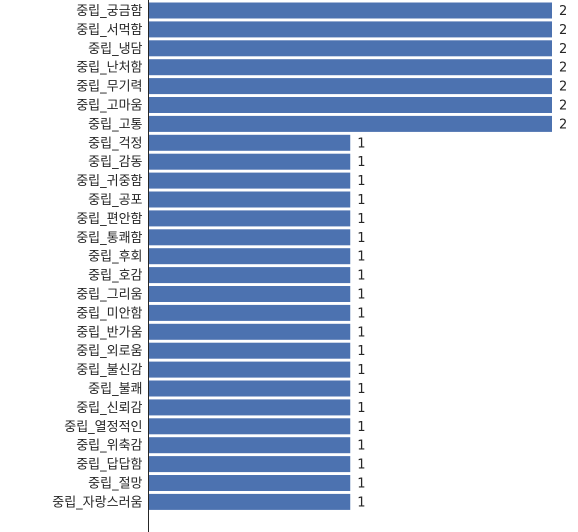 This screenshot has height=532, width=578. Describe the element at coordinates (109, 68) in the screenshot. I see `category-label: 중립_난처함` at that location.